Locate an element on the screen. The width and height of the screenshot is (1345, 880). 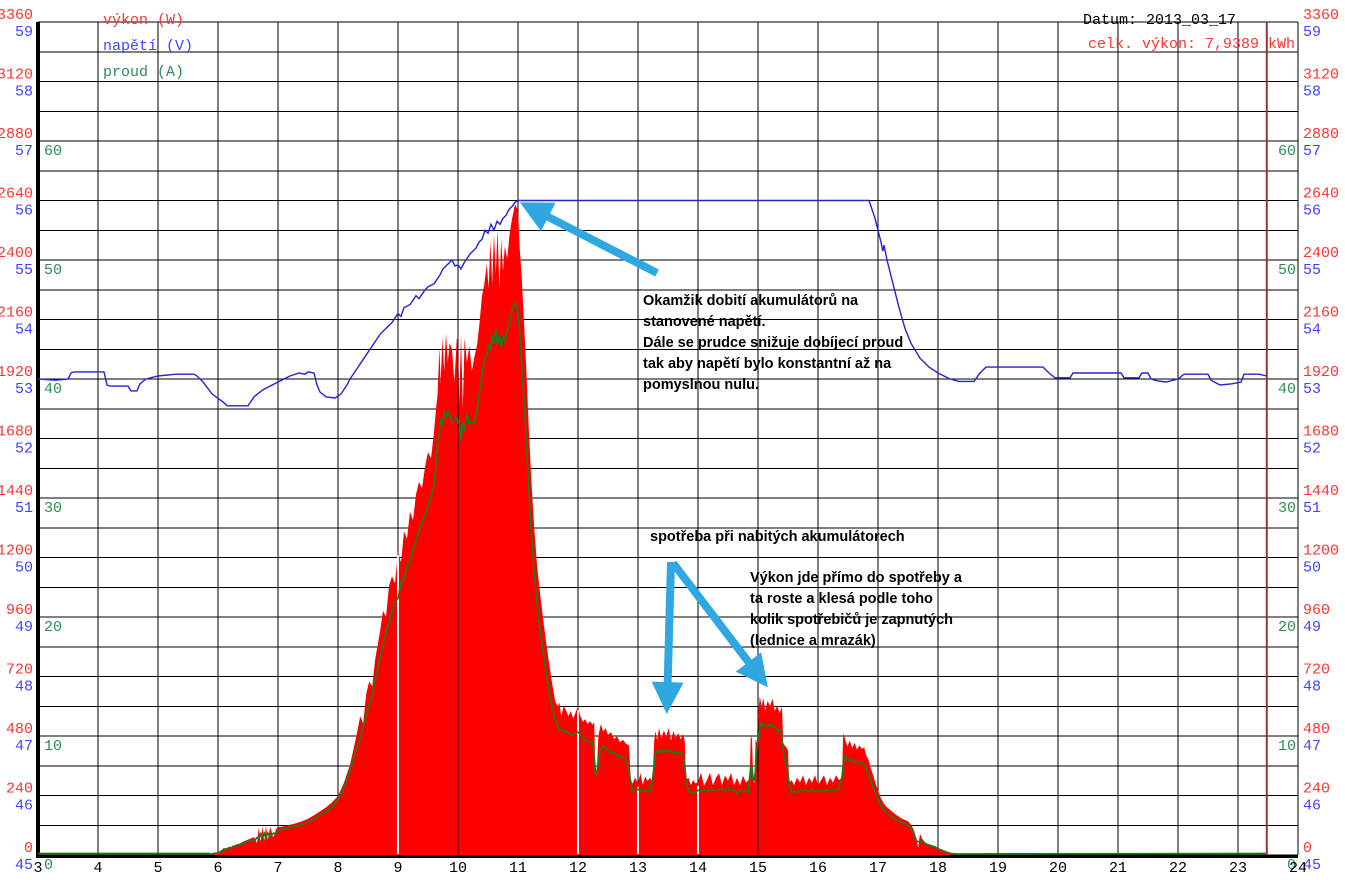
annotation-consumption-note: spotřeba při nabitých akumulátorech is located at coordinates (777, 537).